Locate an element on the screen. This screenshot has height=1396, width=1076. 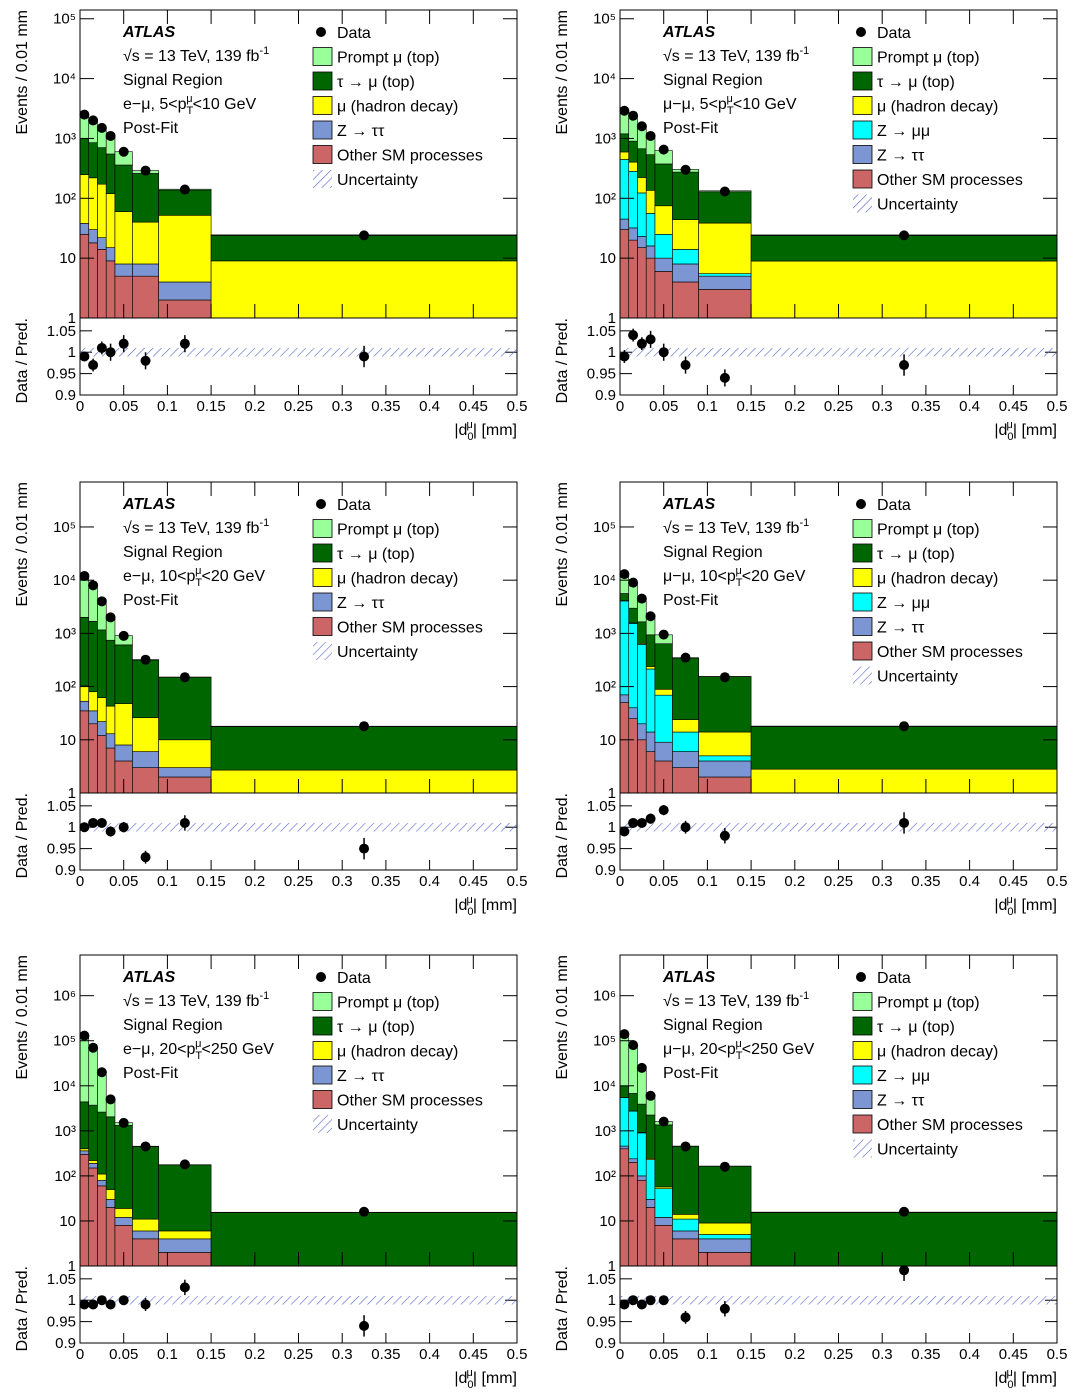
ratio-y-axis-label: Data / Pred. is located at coordinates (22, 360).